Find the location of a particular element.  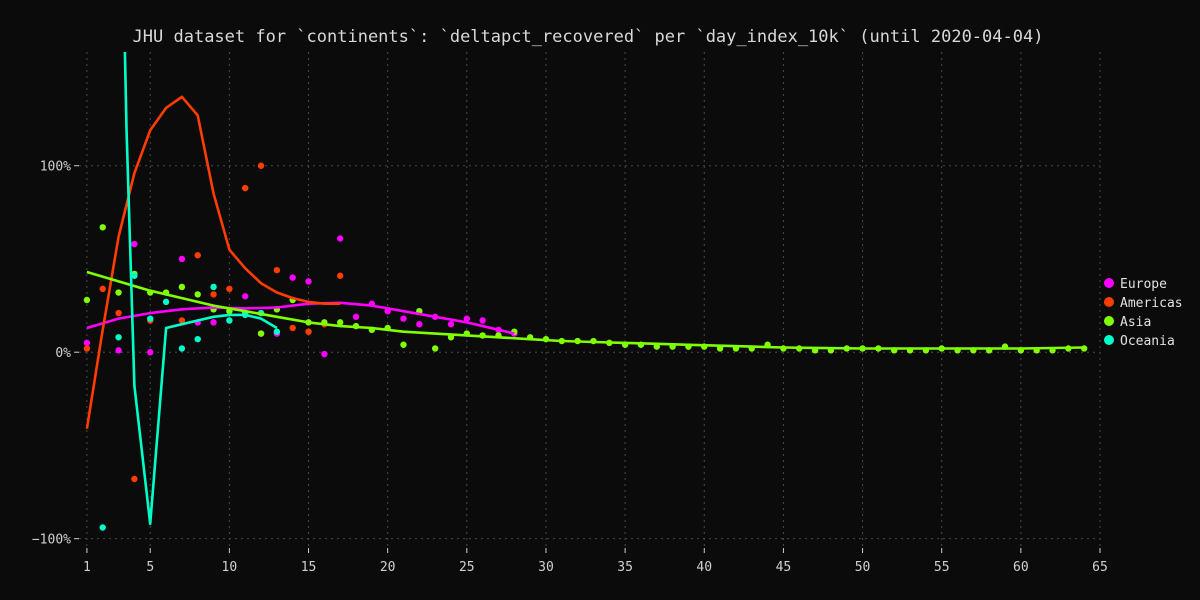

legend: Europe Americas Asia Oceania is located at coordinates (1143, 313).